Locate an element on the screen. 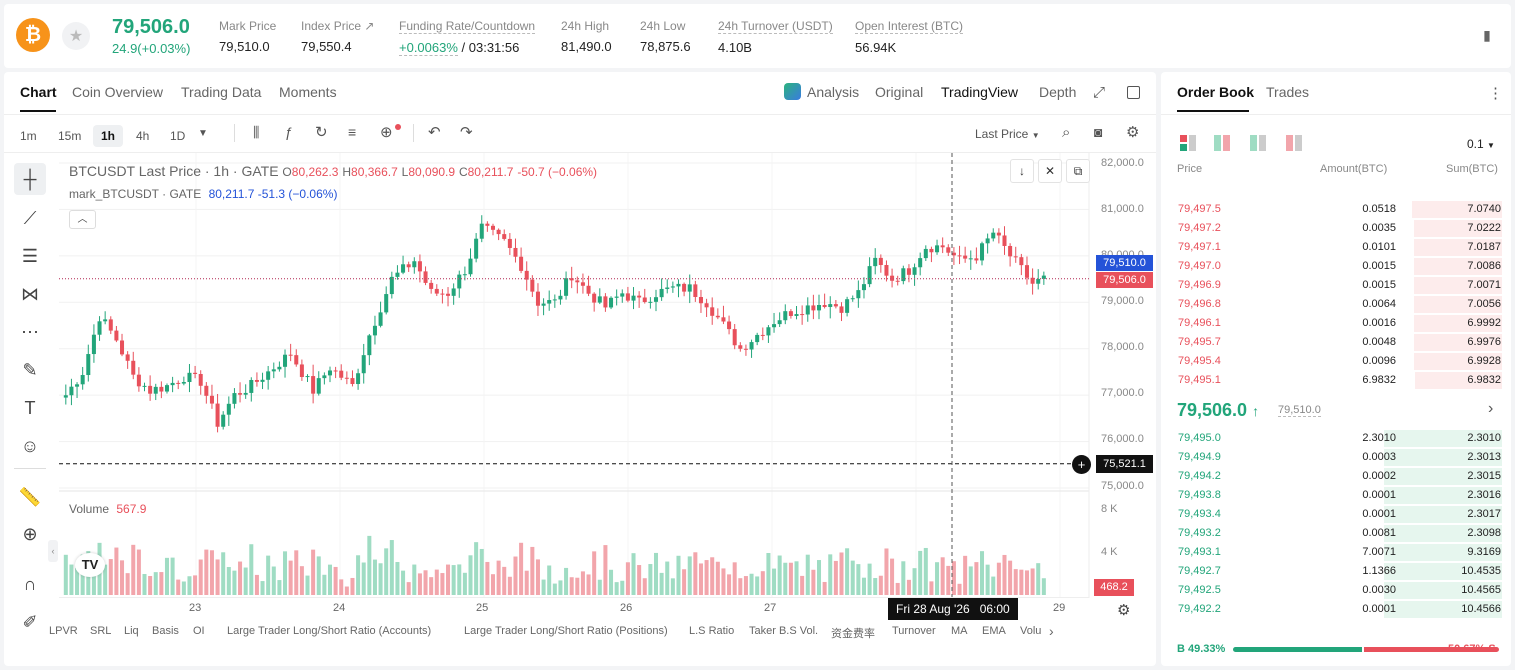 The image size is (1515, 670). stat-index-price: Index Price ↗ 79,550.4 is located at coordinates (337, 36).